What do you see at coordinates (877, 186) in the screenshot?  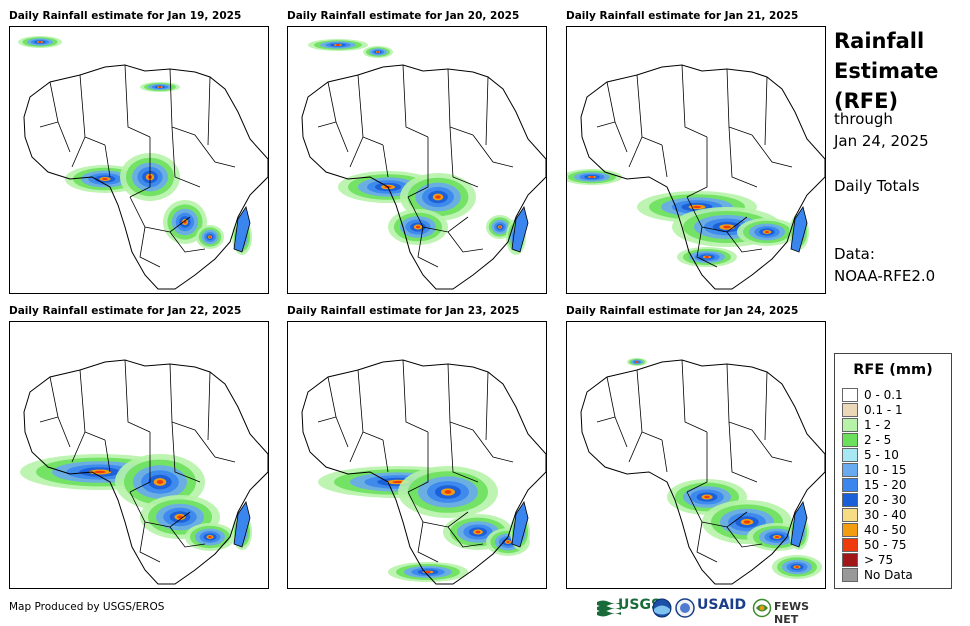 I see `totals-label: Daily Totals` at bounding box center [877, 186].